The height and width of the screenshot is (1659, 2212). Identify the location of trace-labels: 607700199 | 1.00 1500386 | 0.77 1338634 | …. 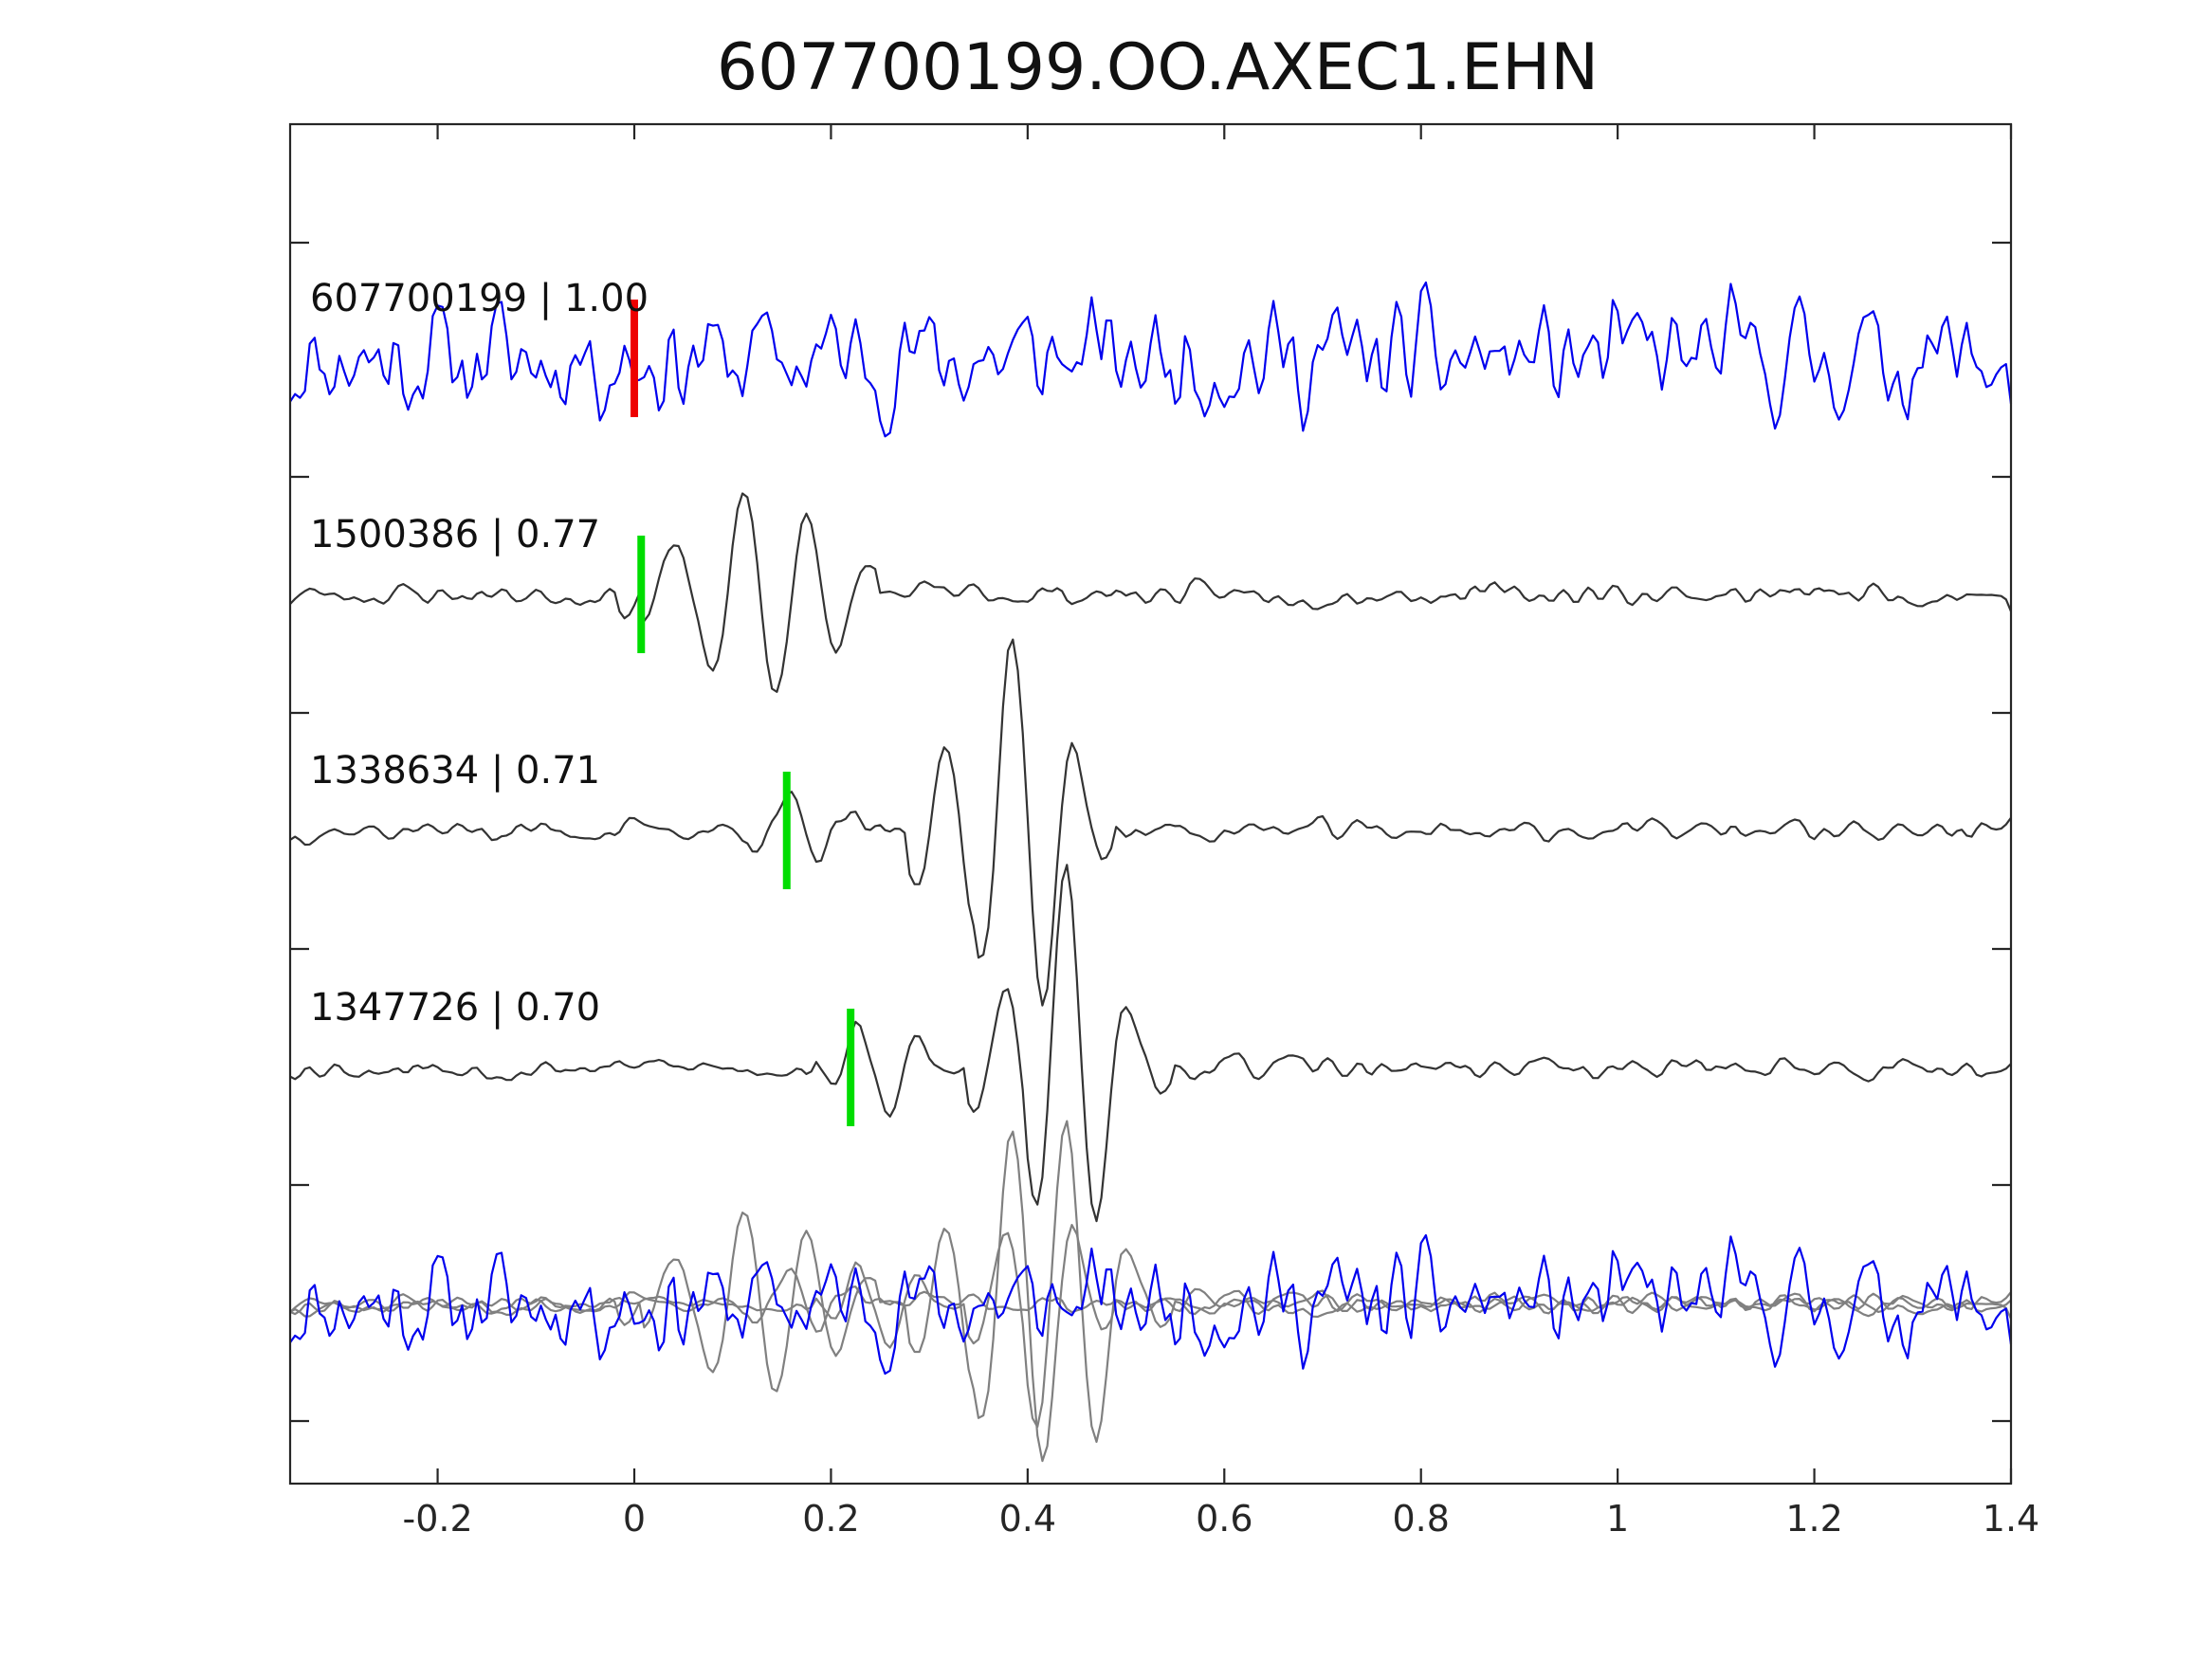
(479, 653).